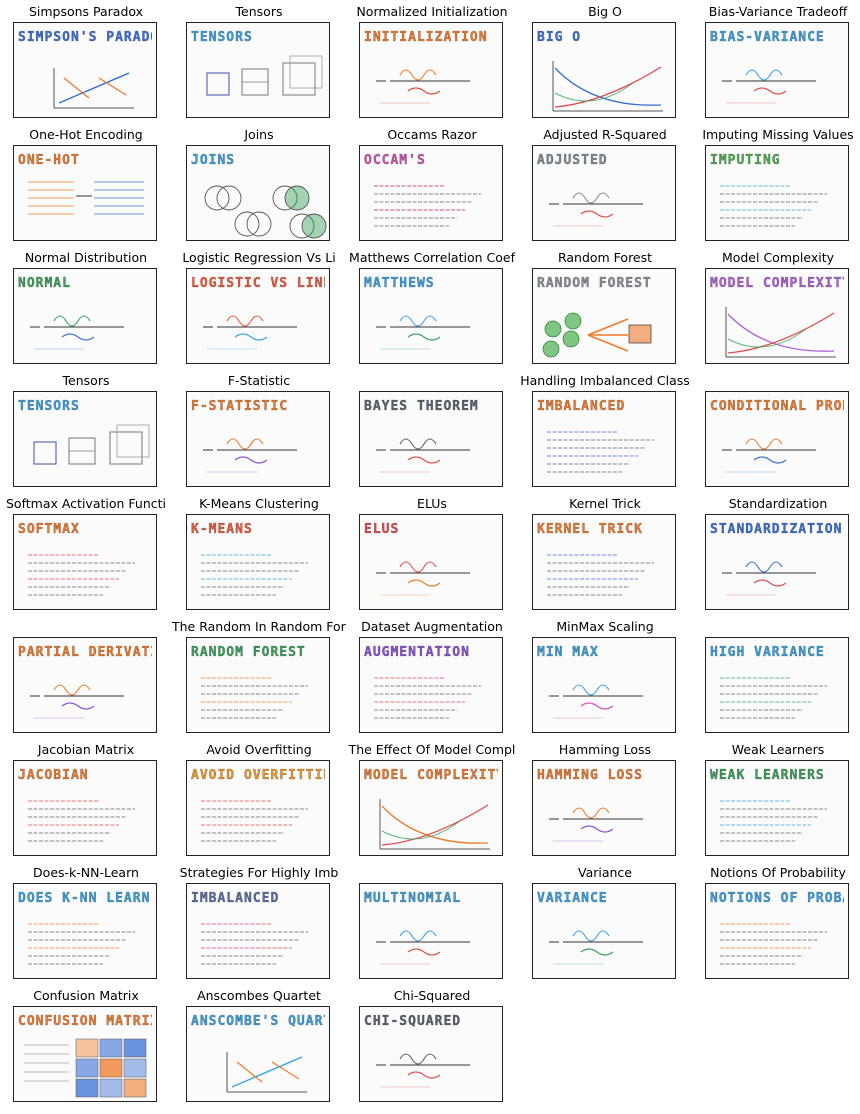 This screenshot has width=860, height=1114. What do you see at coordinates (777, 193) in the screenshot?
I see `sketch-note-image: IMPUTING` at bounding box center [777, 193].